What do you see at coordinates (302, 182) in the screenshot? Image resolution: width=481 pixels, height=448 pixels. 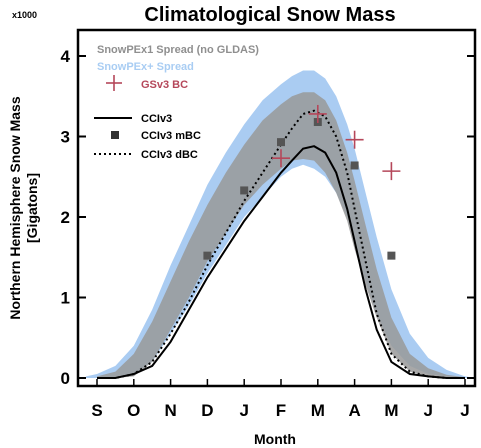 I see `series-points` at bounding box center [302, 182].